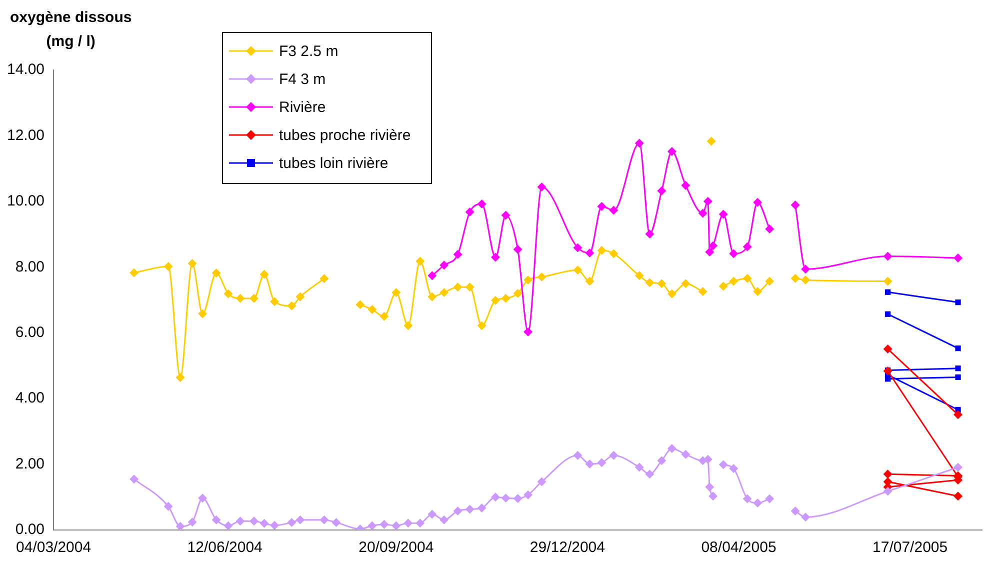 Image resolution: width=988 pixels, height=564 pixels. I want to click on legend-label: Rivière, so click(302, 107).